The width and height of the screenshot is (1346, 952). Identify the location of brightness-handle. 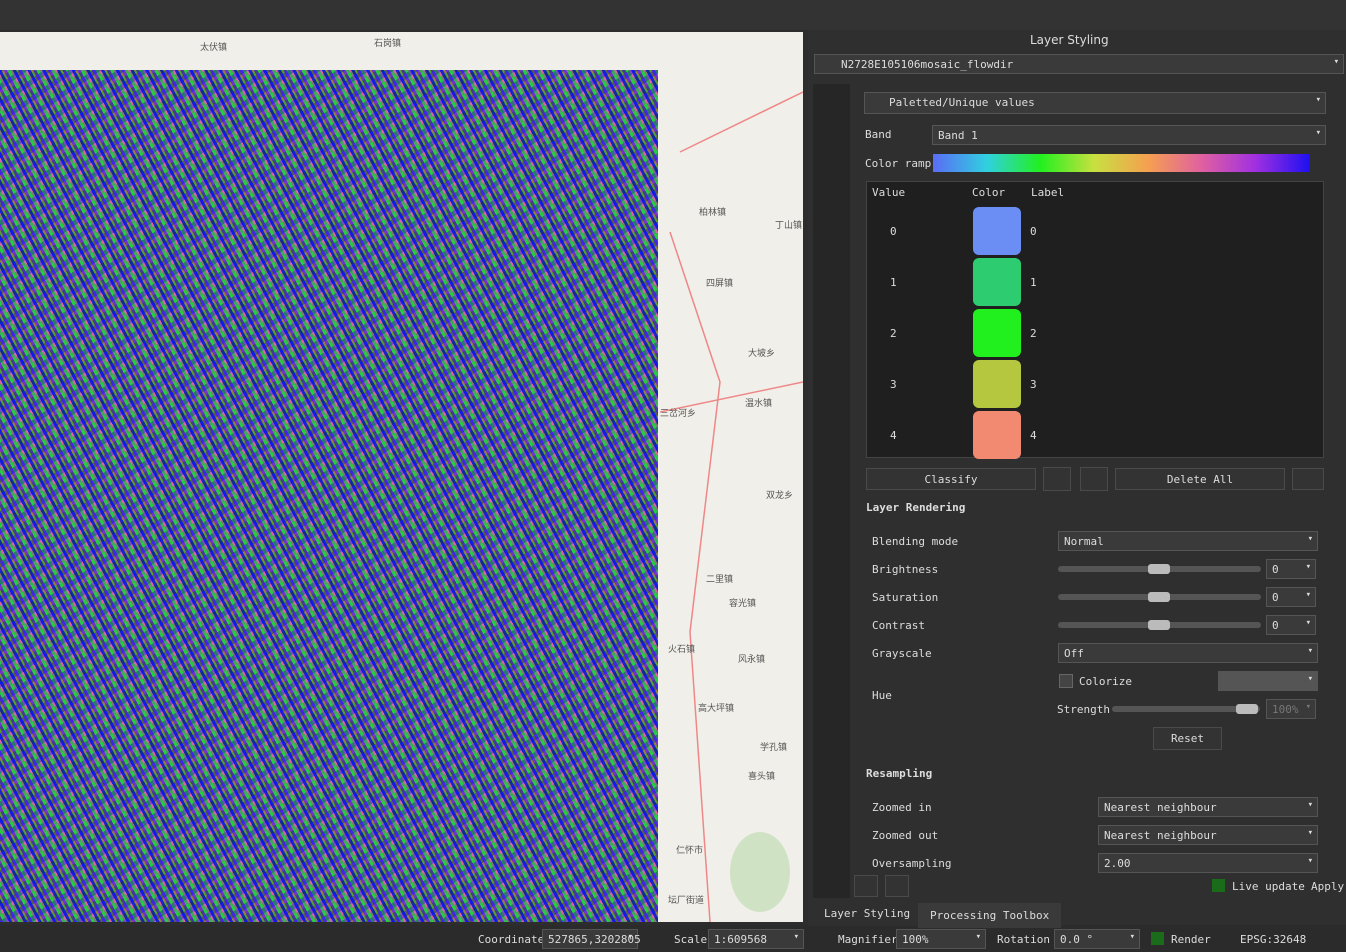
(1159, 569).